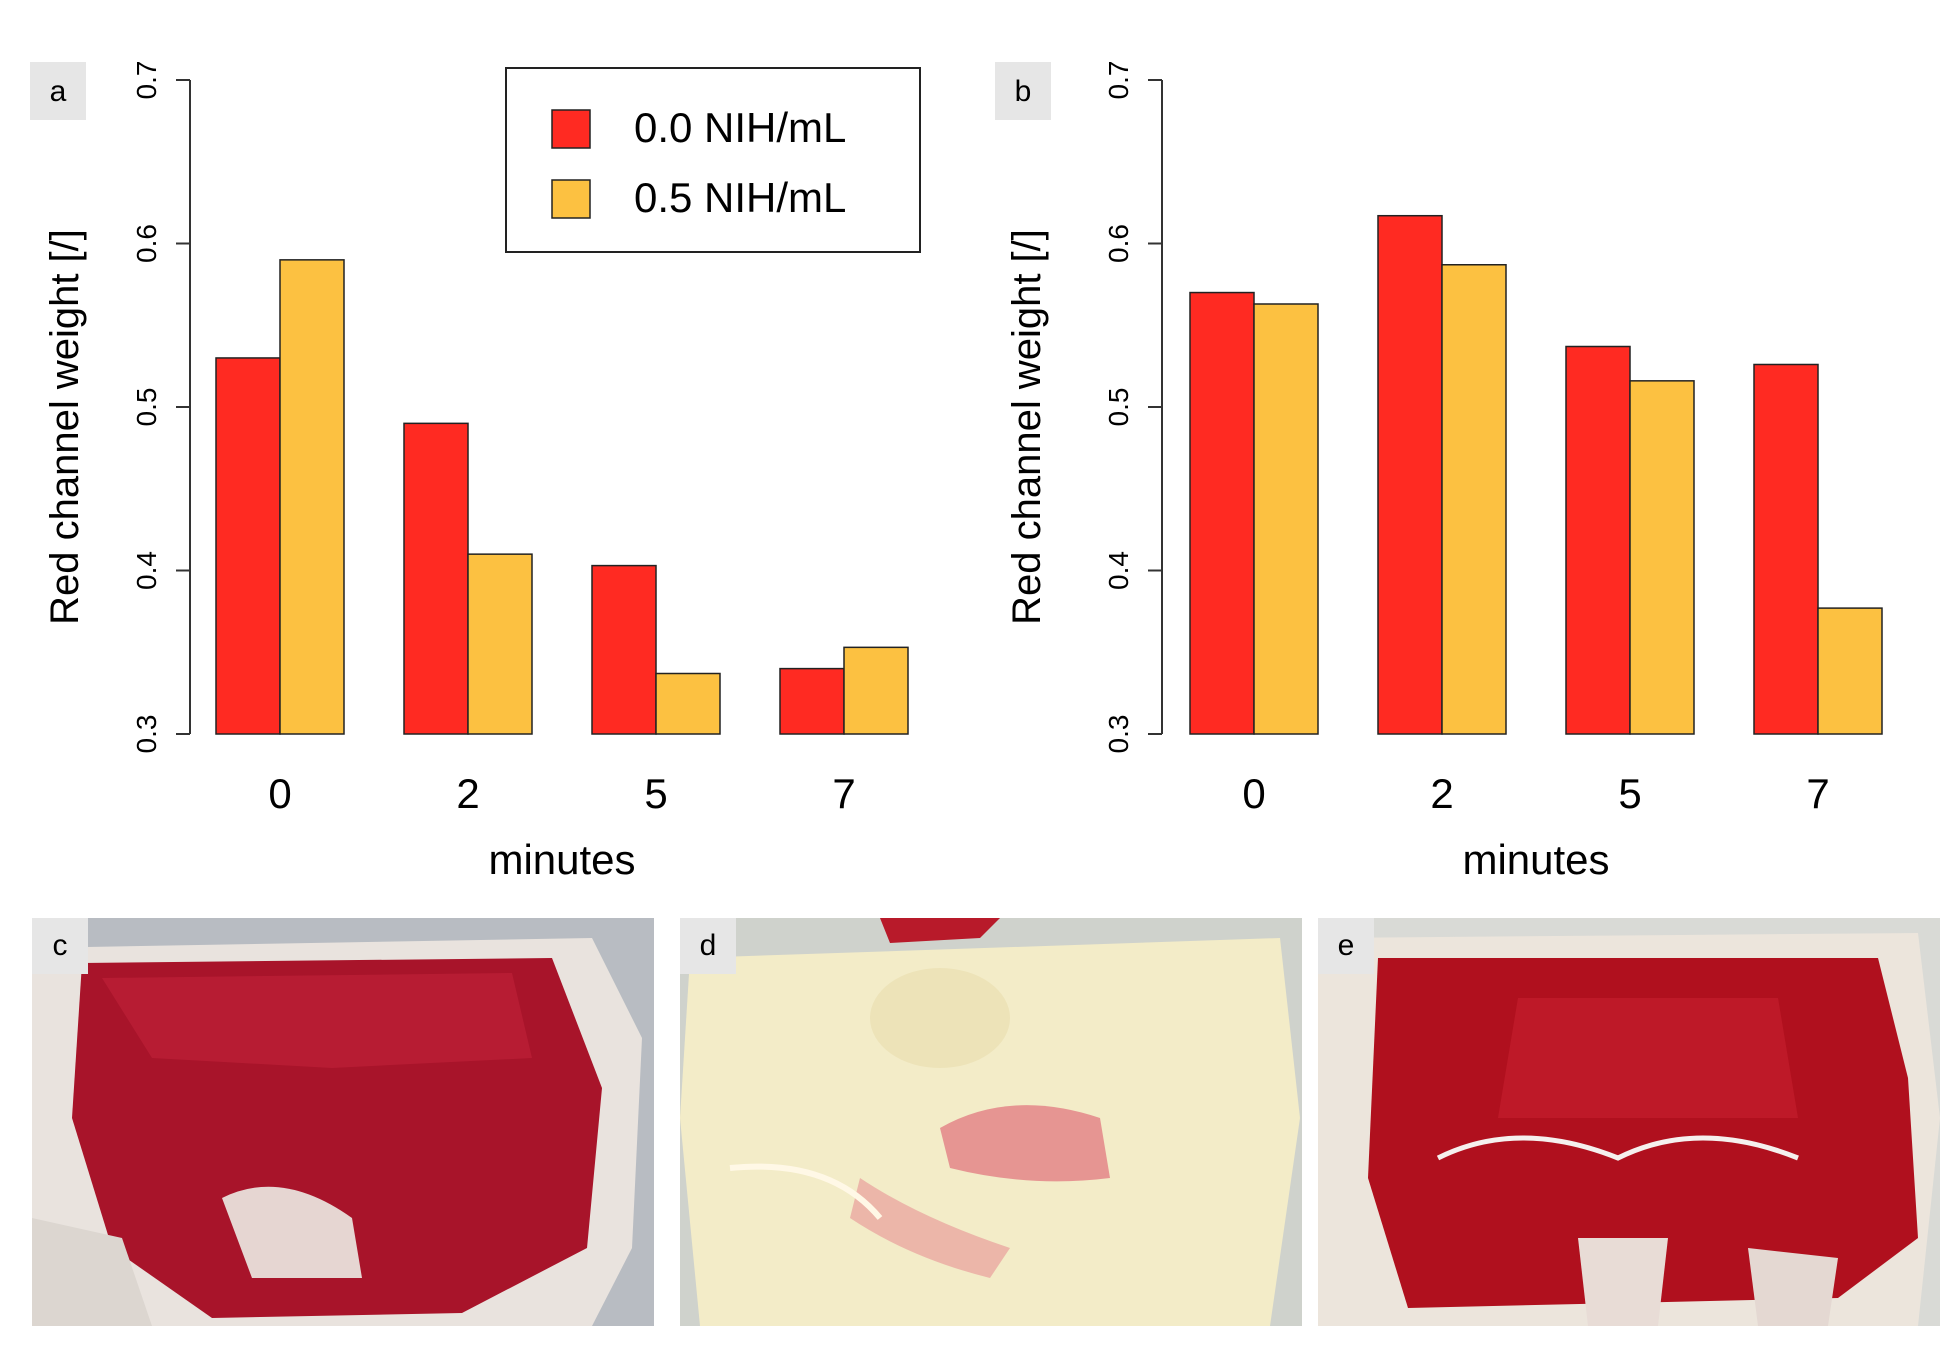  I want to click on panel-label-d: d, so click(708, 946).